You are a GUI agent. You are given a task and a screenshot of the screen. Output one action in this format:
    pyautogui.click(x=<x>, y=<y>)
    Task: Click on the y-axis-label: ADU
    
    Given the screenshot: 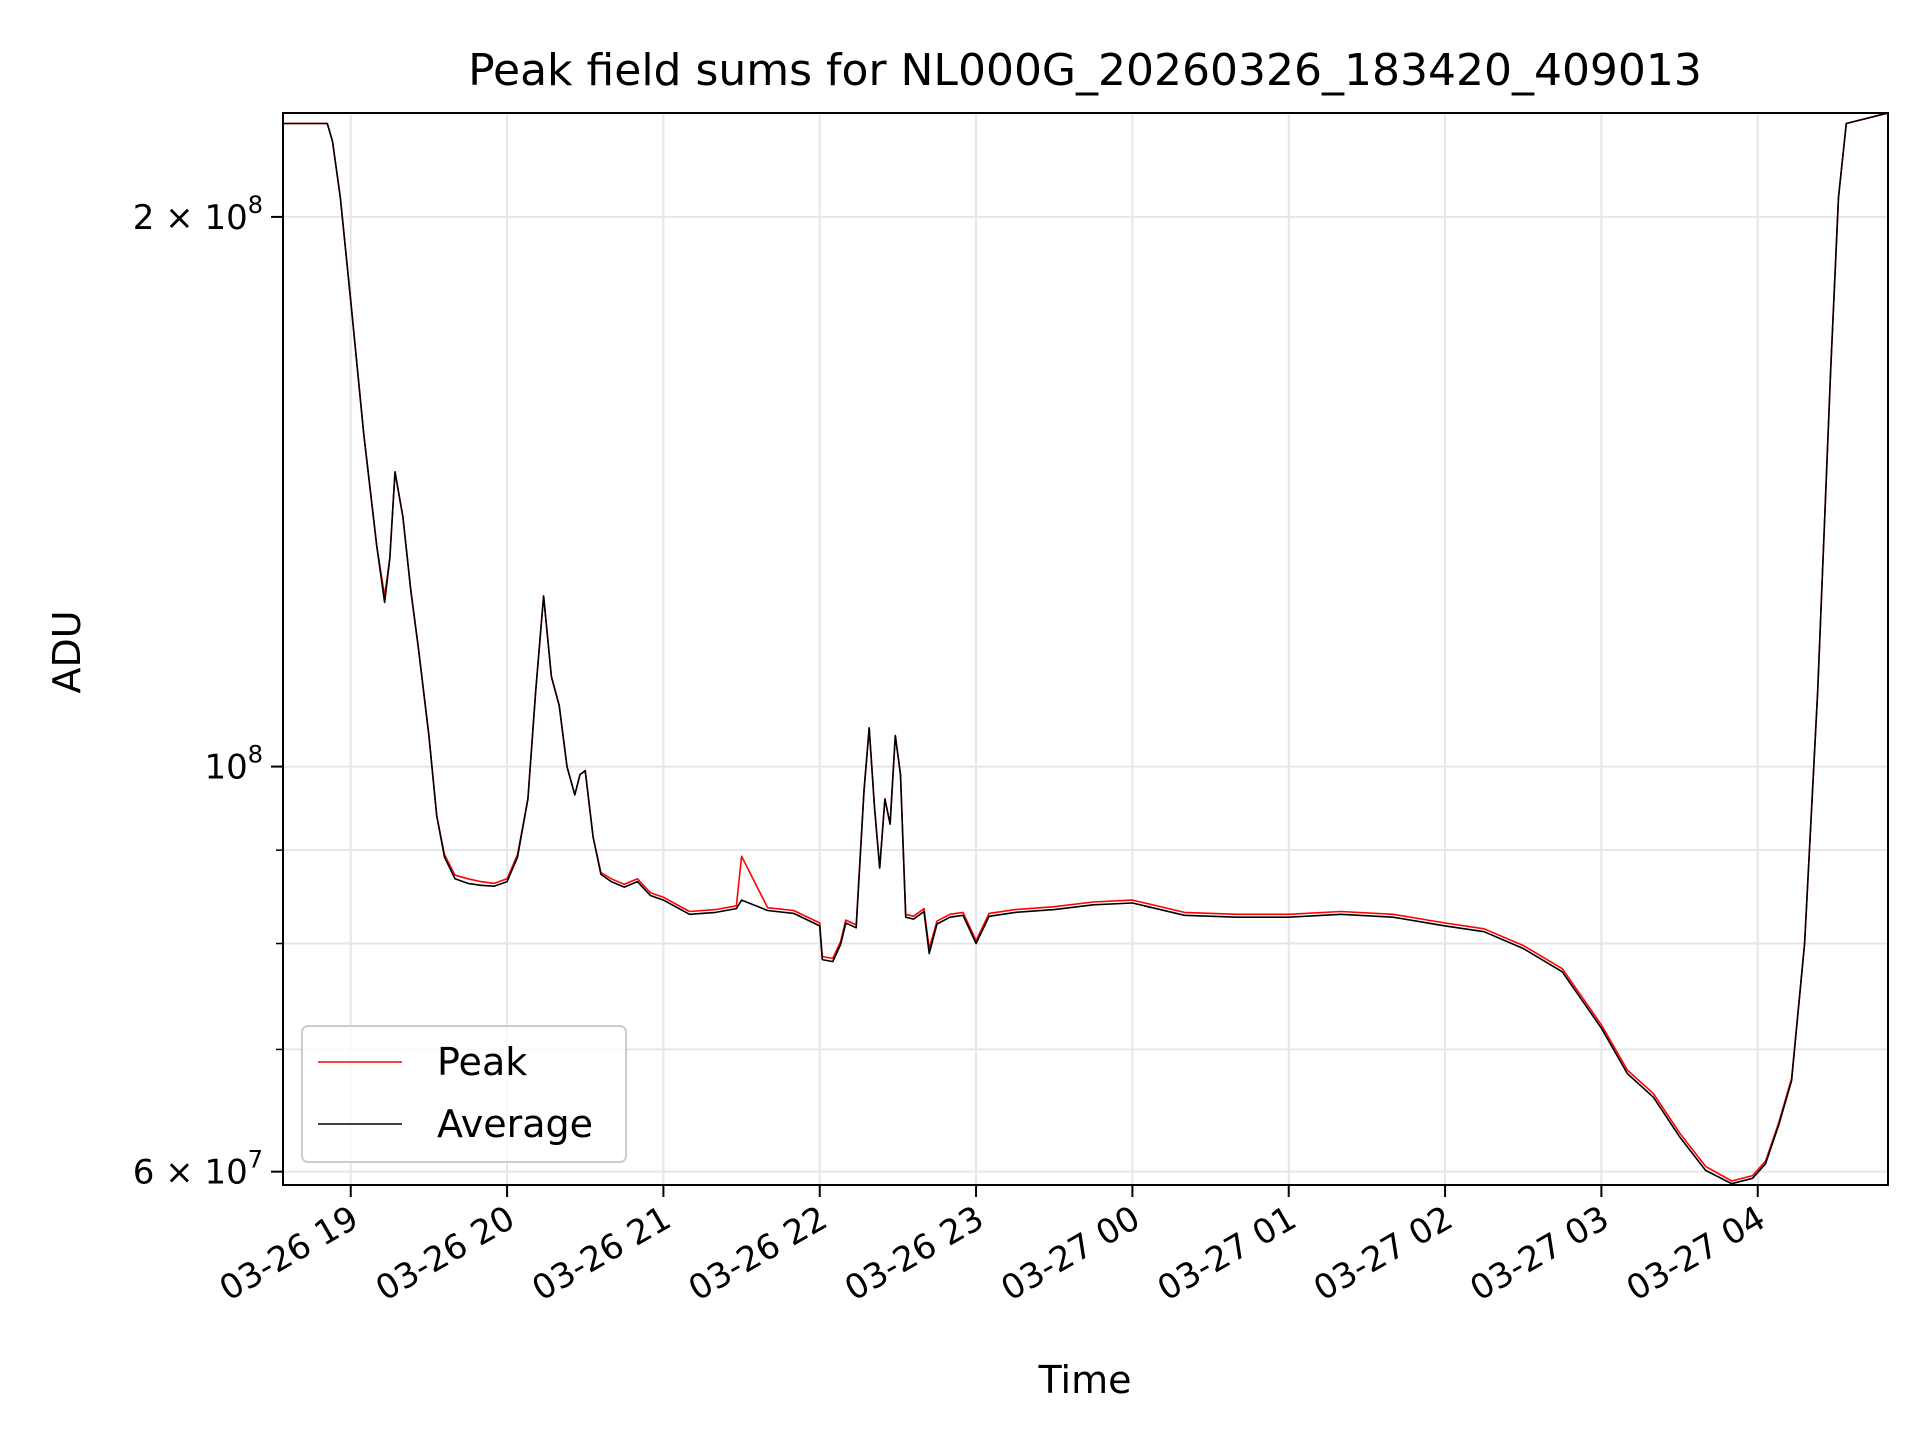 What is the action you would take?
    pyautogui.click(x=67, y=651)
    